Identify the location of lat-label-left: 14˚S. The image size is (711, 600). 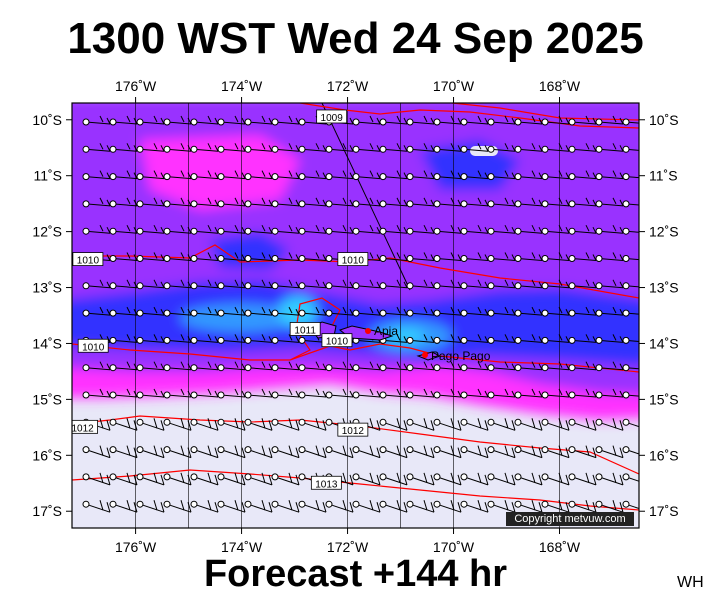
(47, 343).